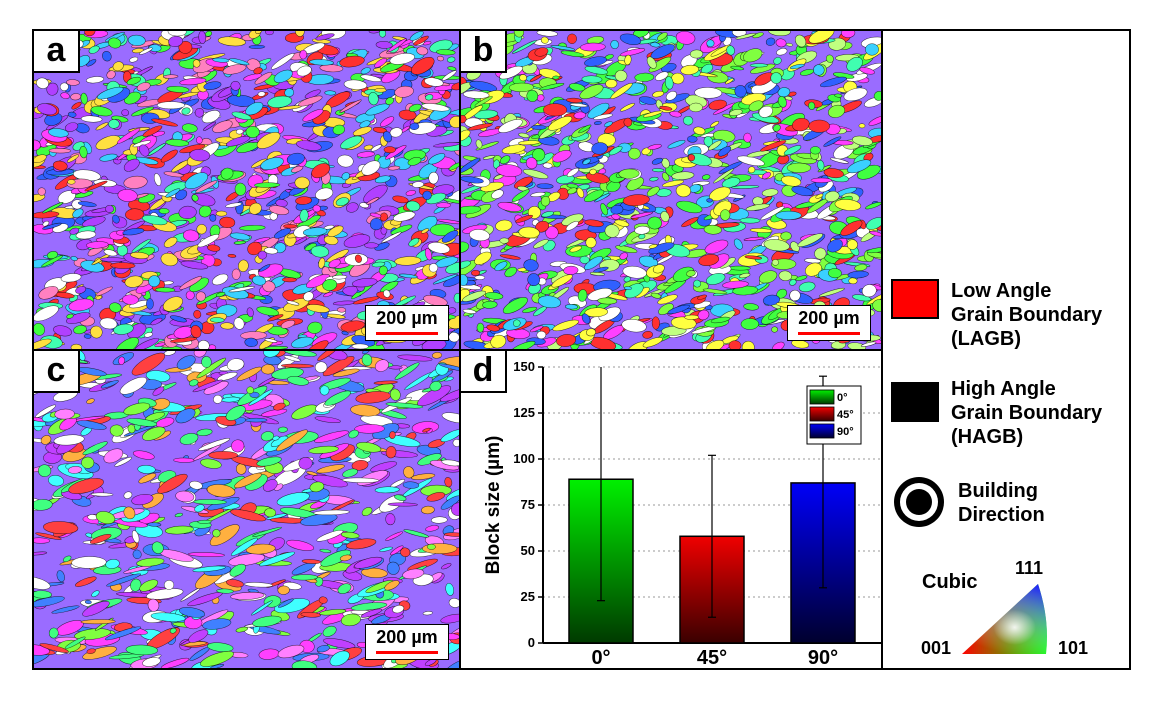 This screenshot has height=706, width=1163. I want to click on building-direction-line2: Direction, so click(1001, 515).